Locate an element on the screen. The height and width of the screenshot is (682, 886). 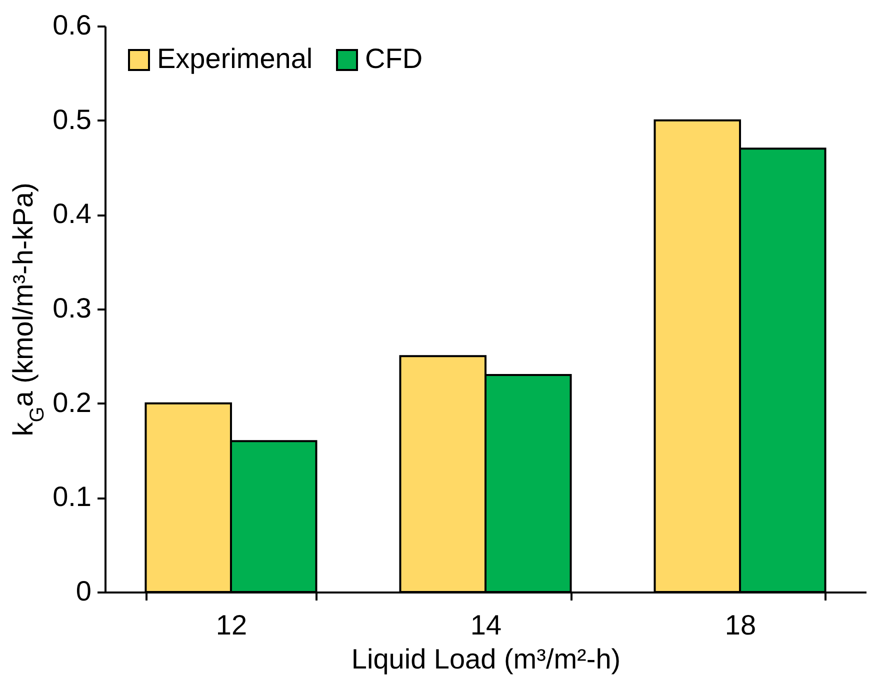
y-tick-label: 0.3 is located at coordinates (72, 308).